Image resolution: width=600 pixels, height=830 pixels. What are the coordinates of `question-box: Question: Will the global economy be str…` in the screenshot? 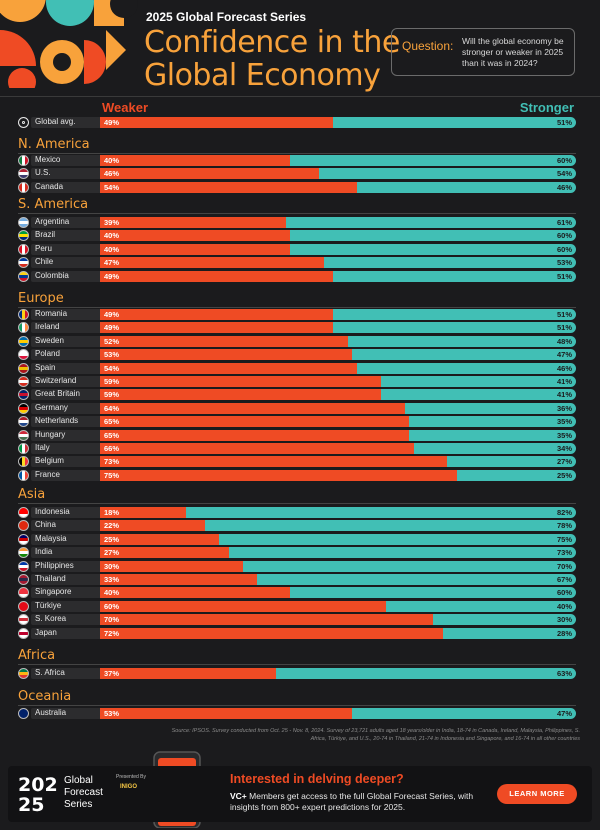 It's located at (483, 52).